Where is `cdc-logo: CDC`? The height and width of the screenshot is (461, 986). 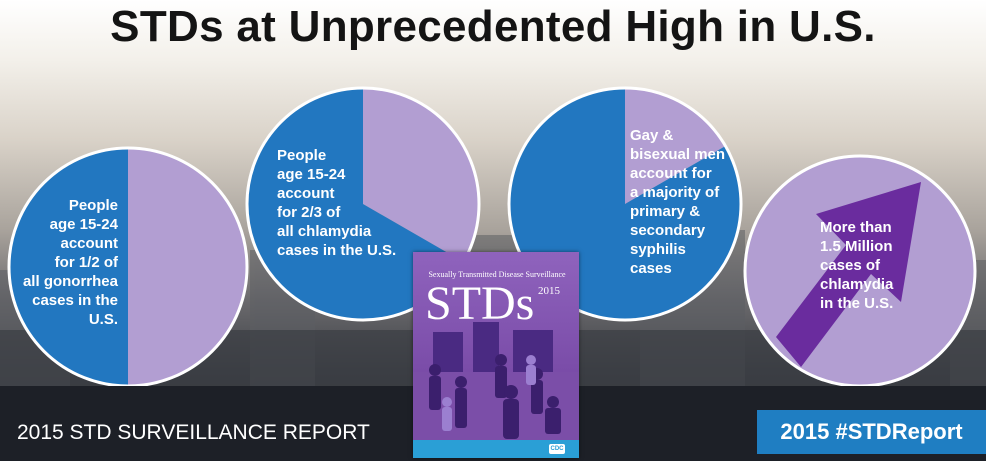 cdc-logo: CDC is located at coordinates (557, 449).